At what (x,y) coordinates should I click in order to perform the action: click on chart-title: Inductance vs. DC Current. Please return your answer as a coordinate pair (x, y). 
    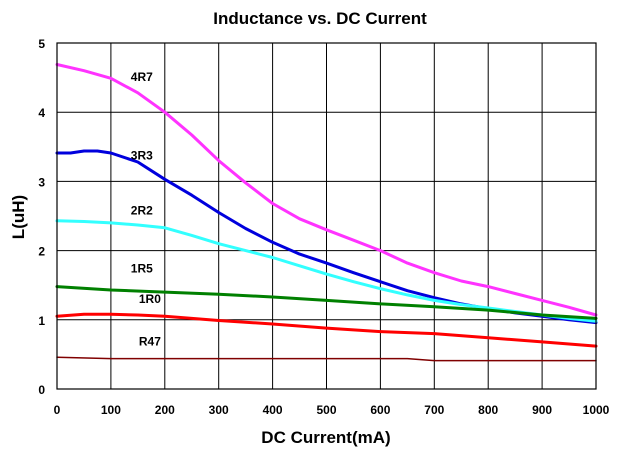
    Looking at the image, I should click on (320, 18).